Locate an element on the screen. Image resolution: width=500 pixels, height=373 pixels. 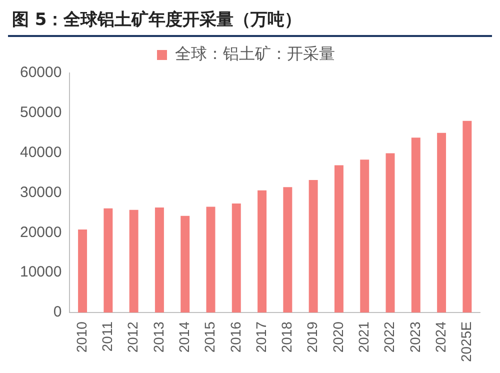
x-tick-label: 2016 is located at coordinates (235, 337).